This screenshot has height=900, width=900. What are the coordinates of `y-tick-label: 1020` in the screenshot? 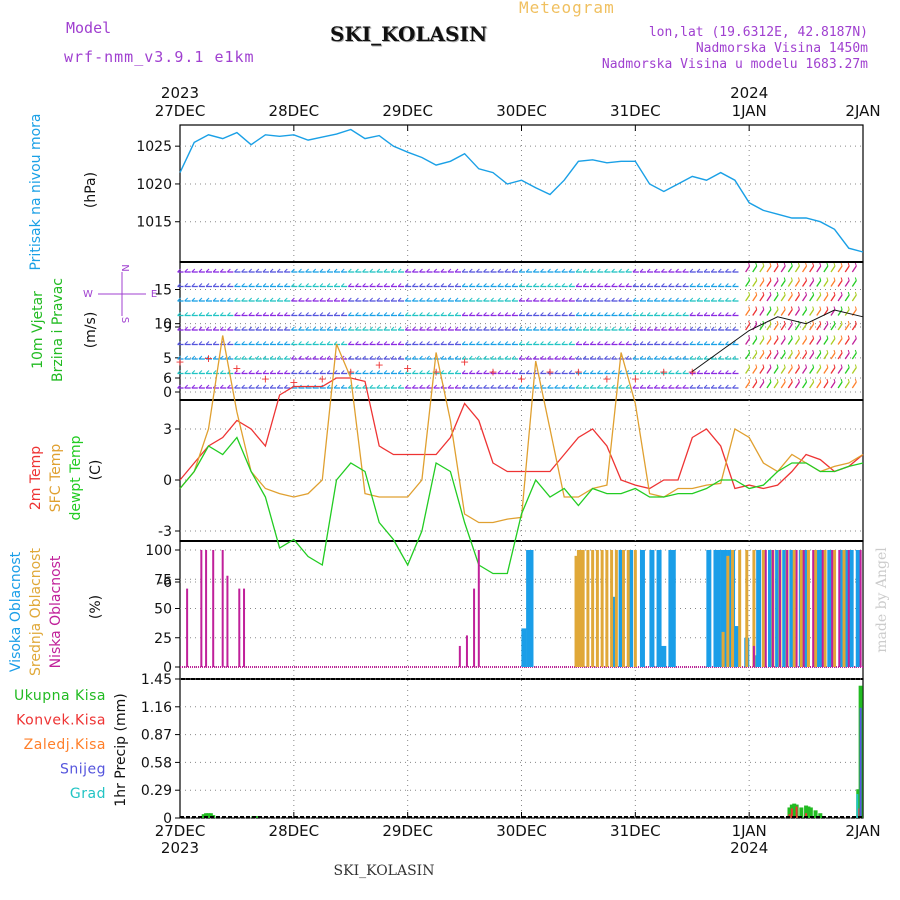 It's located at (154, 185).